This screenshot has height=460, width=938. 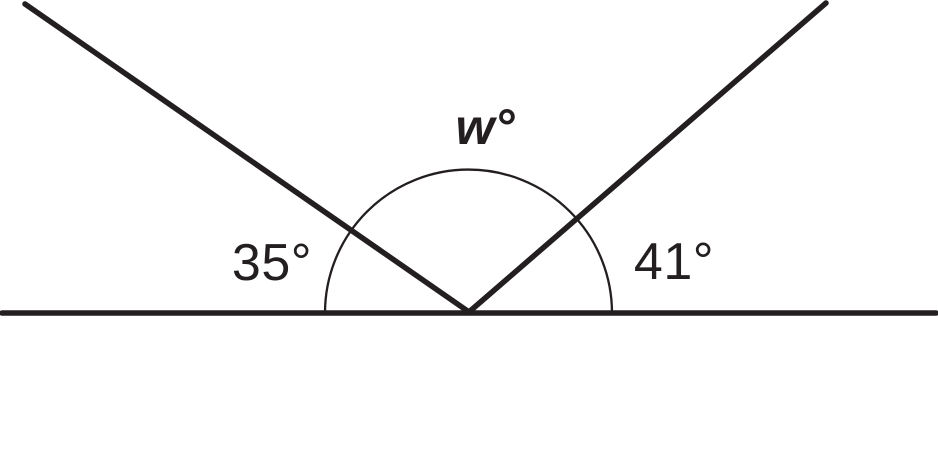 I want to click on left-angle-label: 35°, so click(x=272, y=263).